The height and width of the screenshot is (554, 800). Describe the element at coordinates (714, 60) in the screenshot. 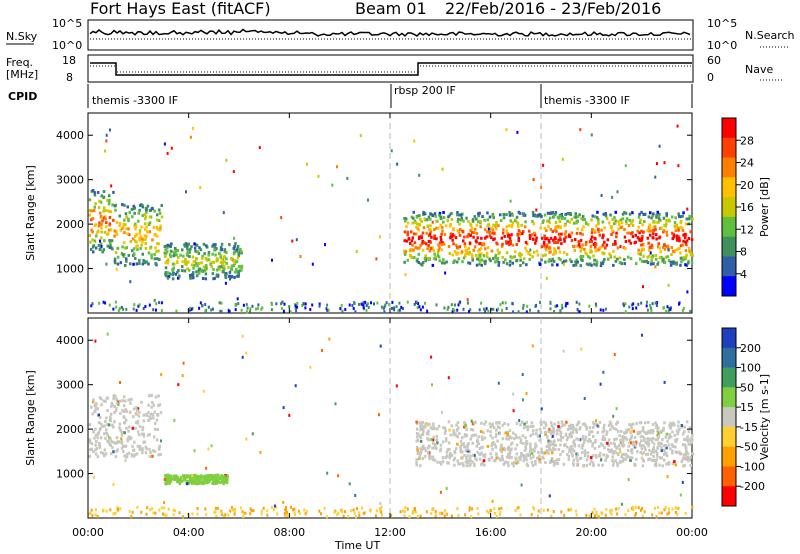

I see `nave-top-tick: 60` at that location.